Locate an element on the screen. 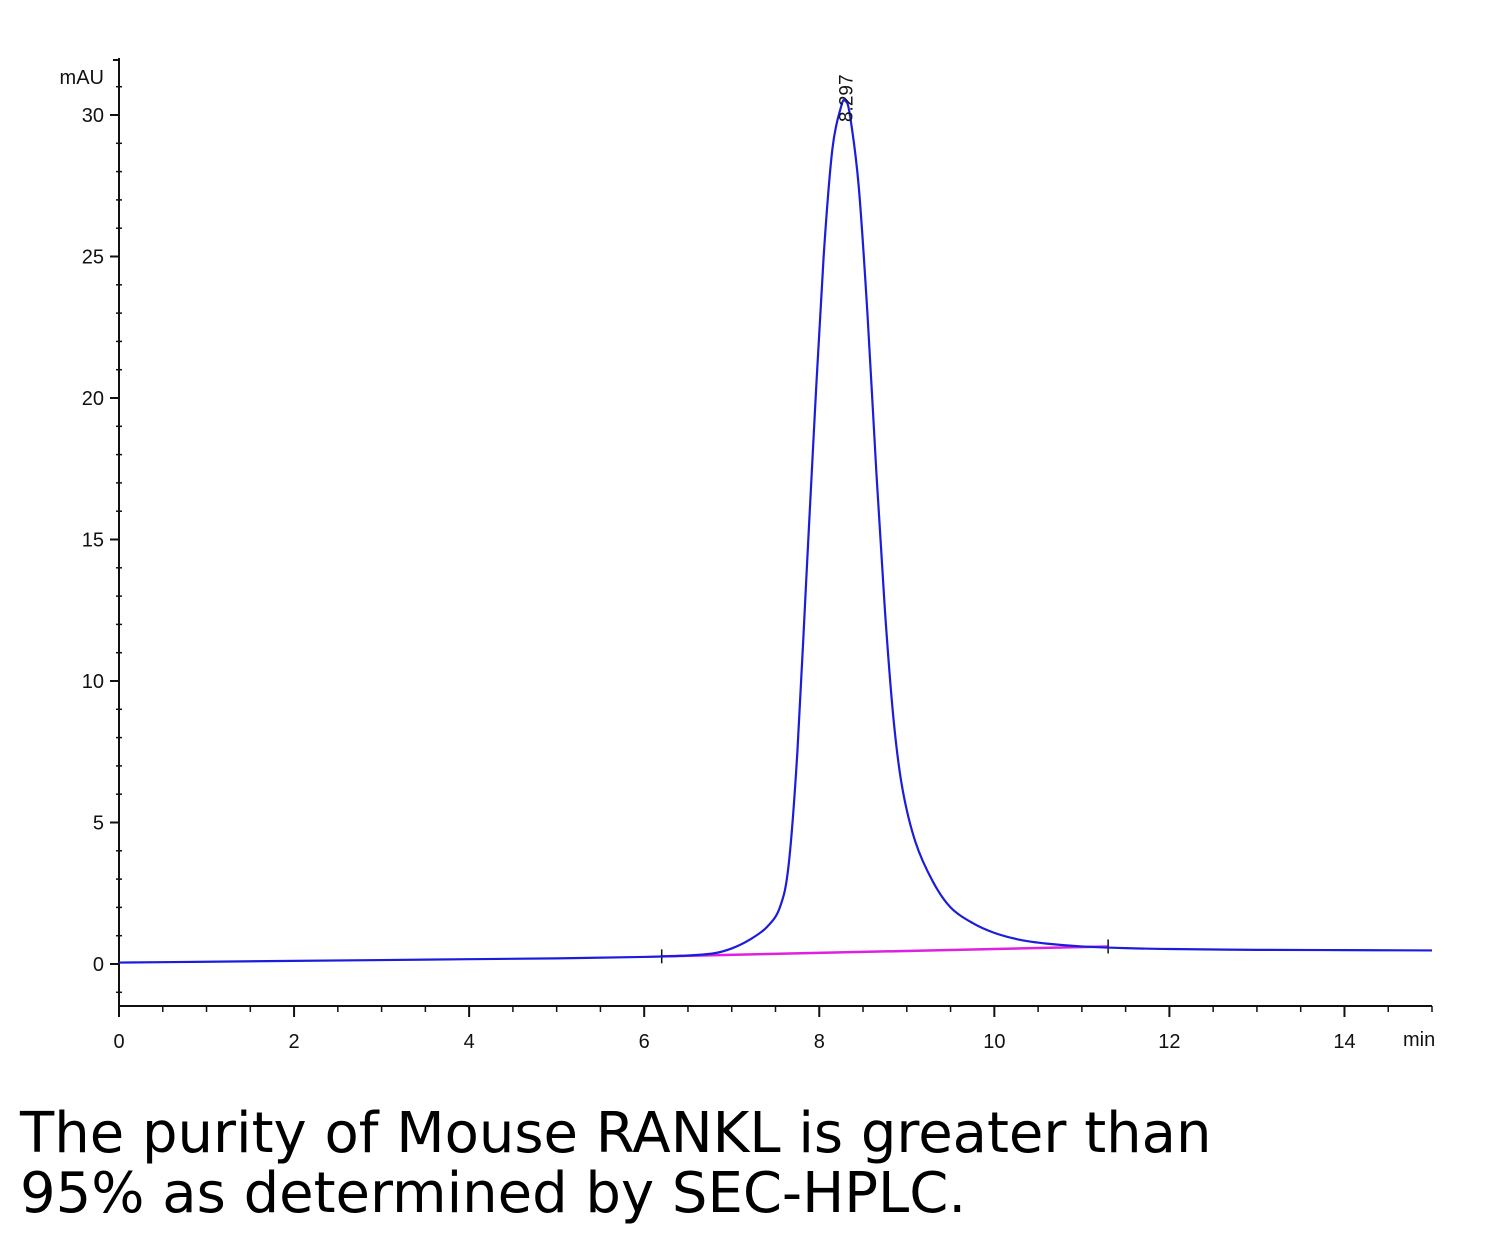 This screenshot has width=1500, height=1252. y-tick-label: 25 is located at coordinates (93, 258).